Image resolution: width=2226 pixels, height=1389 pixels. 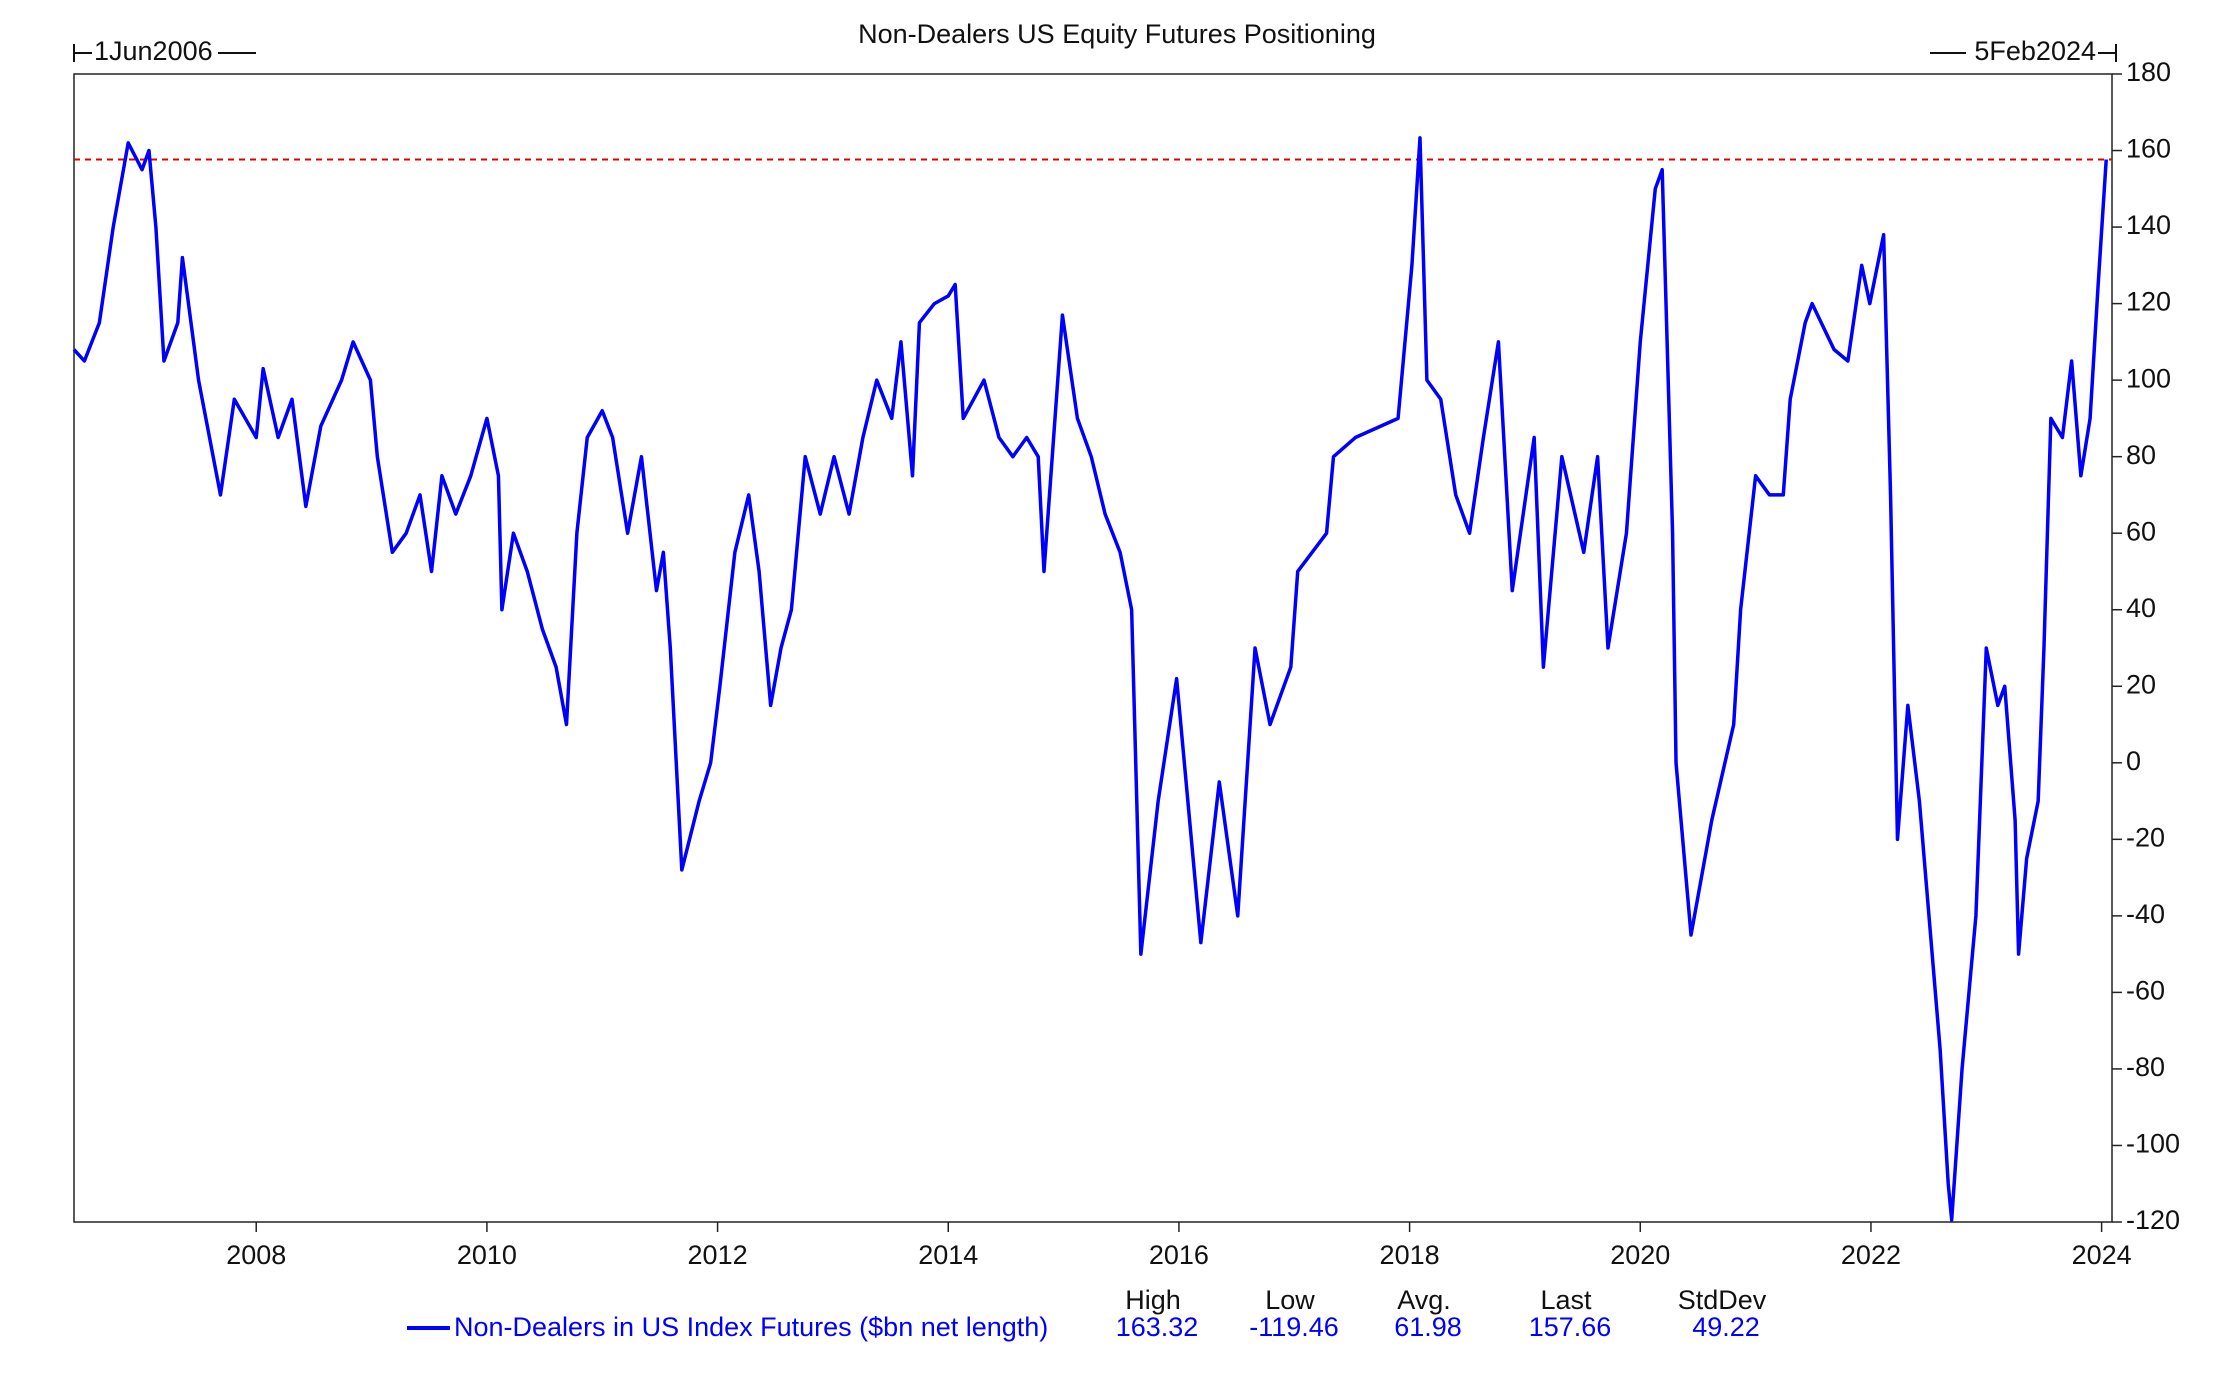 I want to click on stat-header: Last, so click(x=1566, y=1300).